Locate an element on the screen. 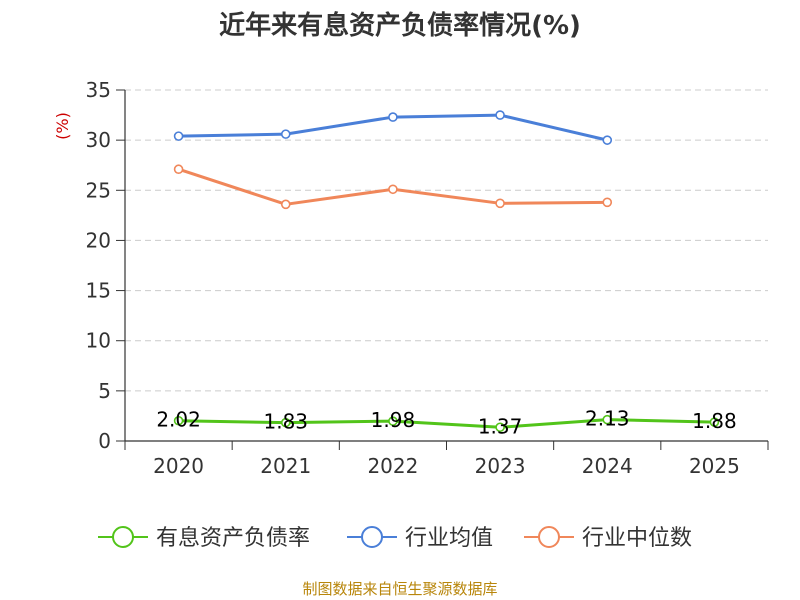 Image resolution: width=800 pixels, height=600 pixels. x-tick-label: 2021 is located at coordinates (285, 466).